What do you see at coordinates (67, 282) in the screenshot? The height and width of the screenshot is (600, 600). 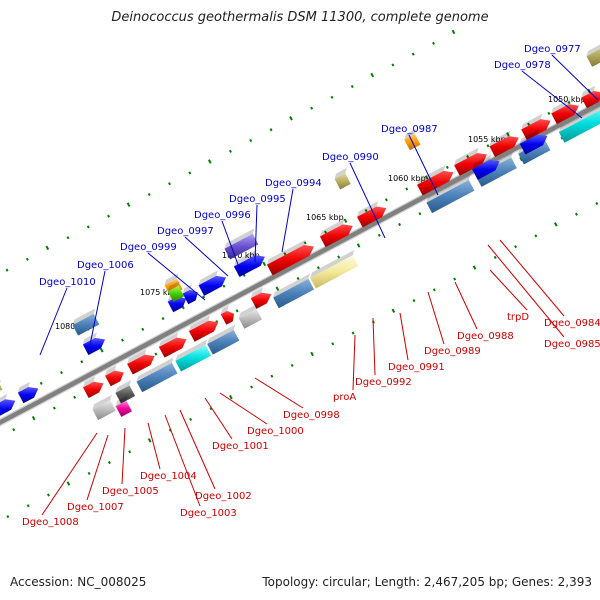 I see `gene-label: Dgeo_1010` at bounding box center [67, 282].